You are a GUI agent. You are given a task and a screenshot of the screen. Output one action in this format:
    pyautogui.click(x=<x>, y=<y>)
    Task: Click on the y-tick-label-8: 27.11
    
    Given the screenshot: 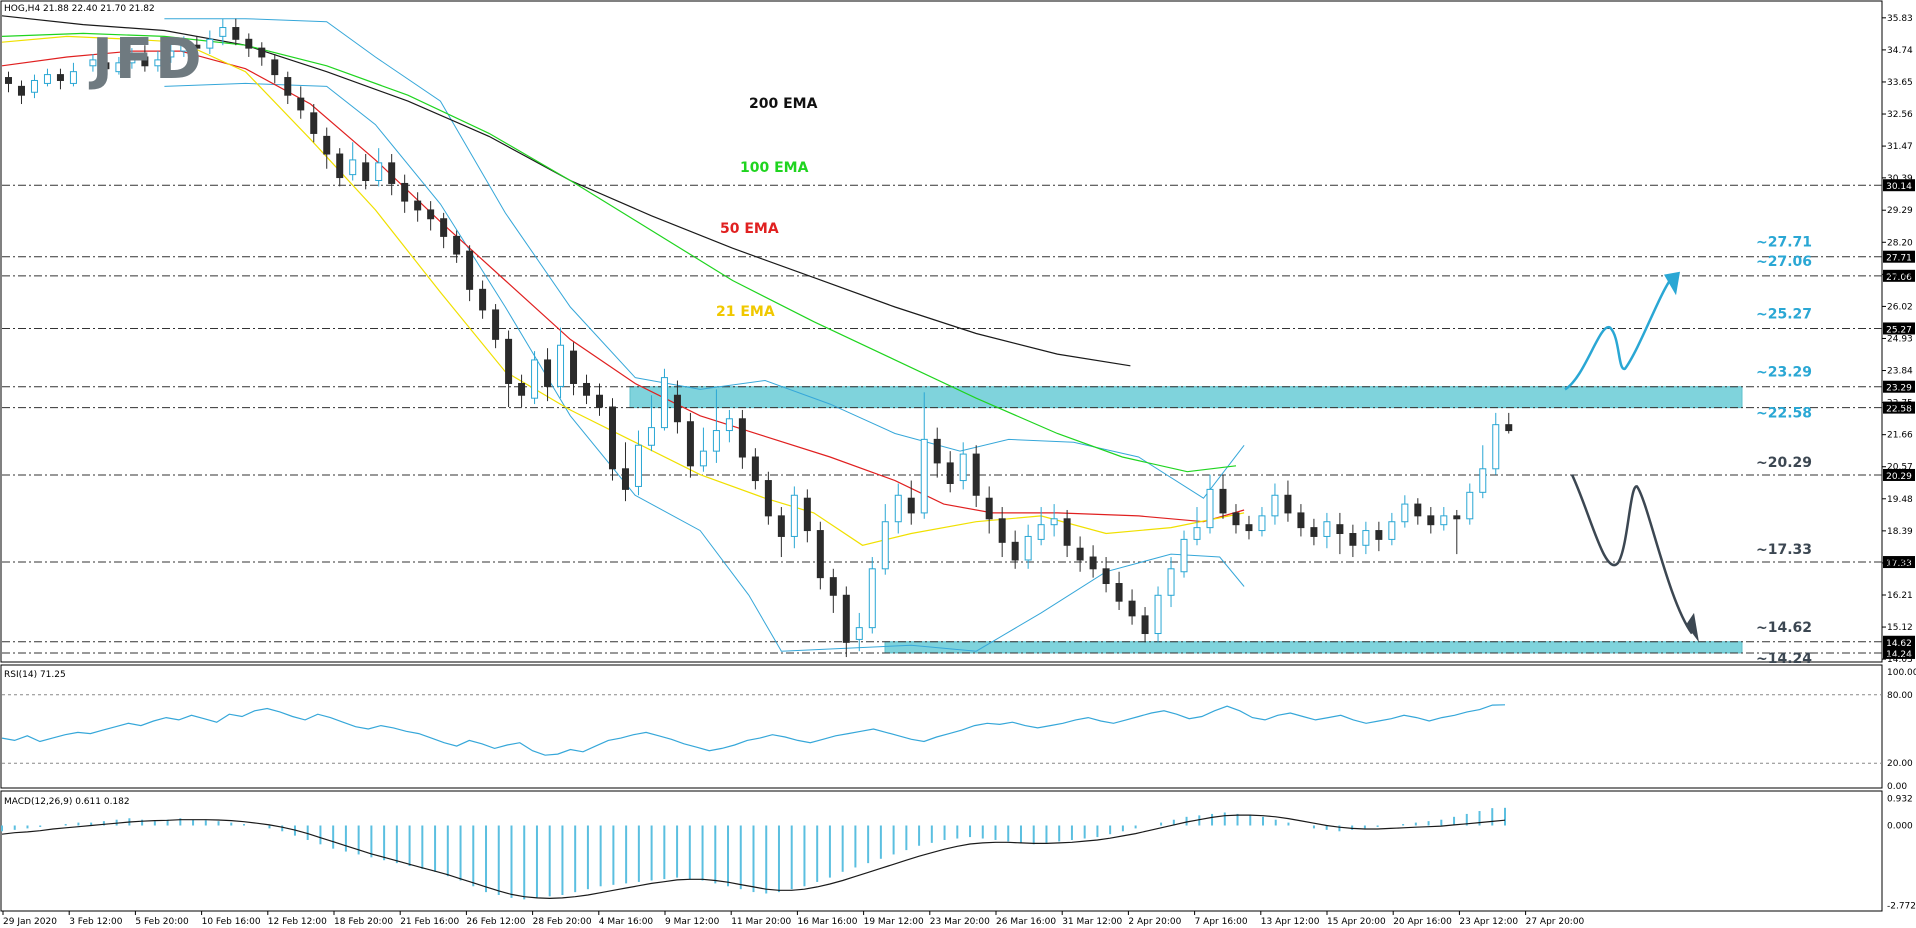 What is the action you would take?
    pyautogui.click(x=1900, y=275)
    